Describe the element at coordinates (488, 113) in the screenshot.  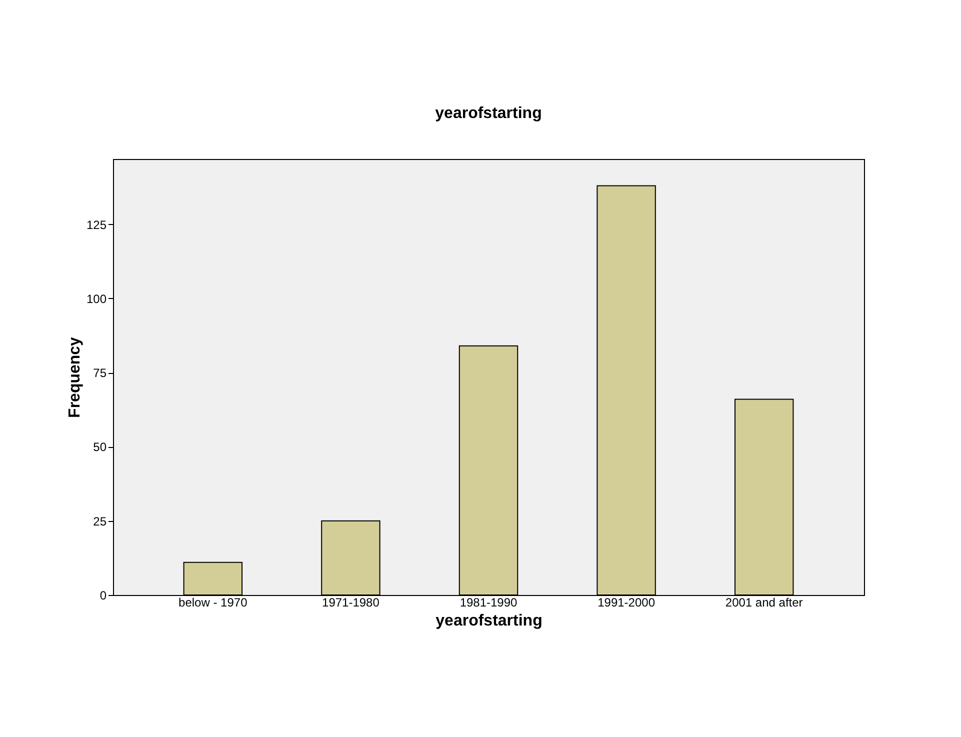
I see `chart-title: yearofstarting` at that location.